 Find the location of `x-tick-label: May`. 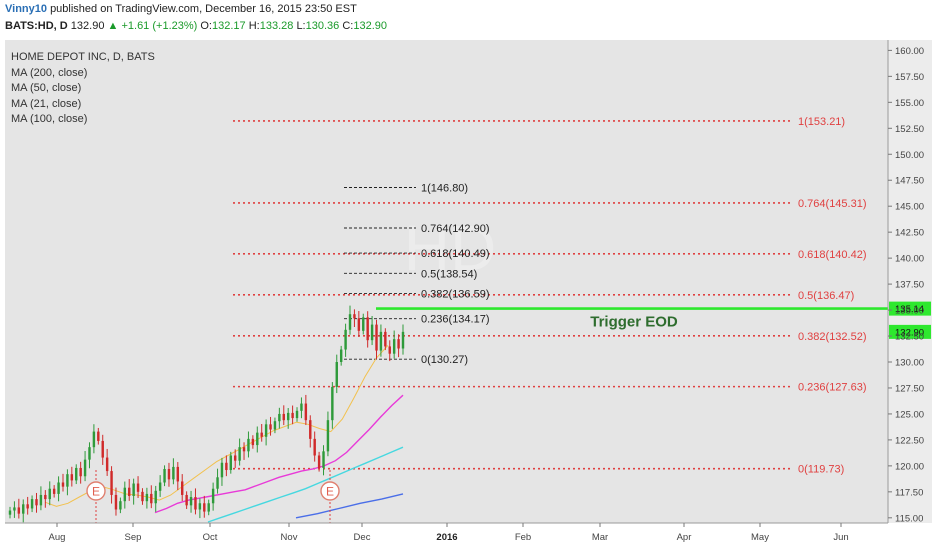

x-tick-label: May is located at coordinates (760, 537).